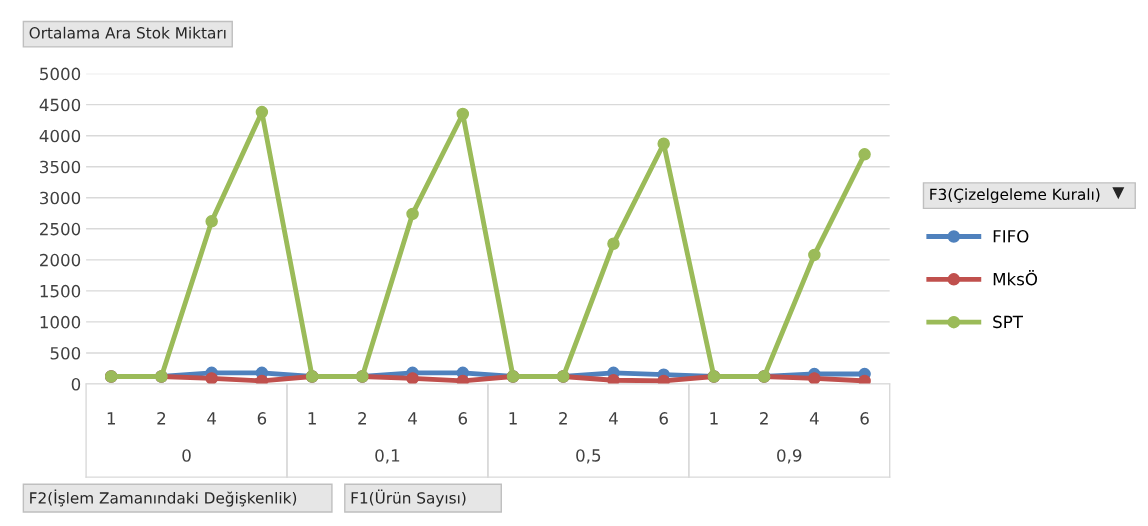 This screenshot has height=526, width=1148. What do you see at coordinates (60, 229) in the screenshot?
I see `y-tick-label: 2500` at bounding box center [60, 229].